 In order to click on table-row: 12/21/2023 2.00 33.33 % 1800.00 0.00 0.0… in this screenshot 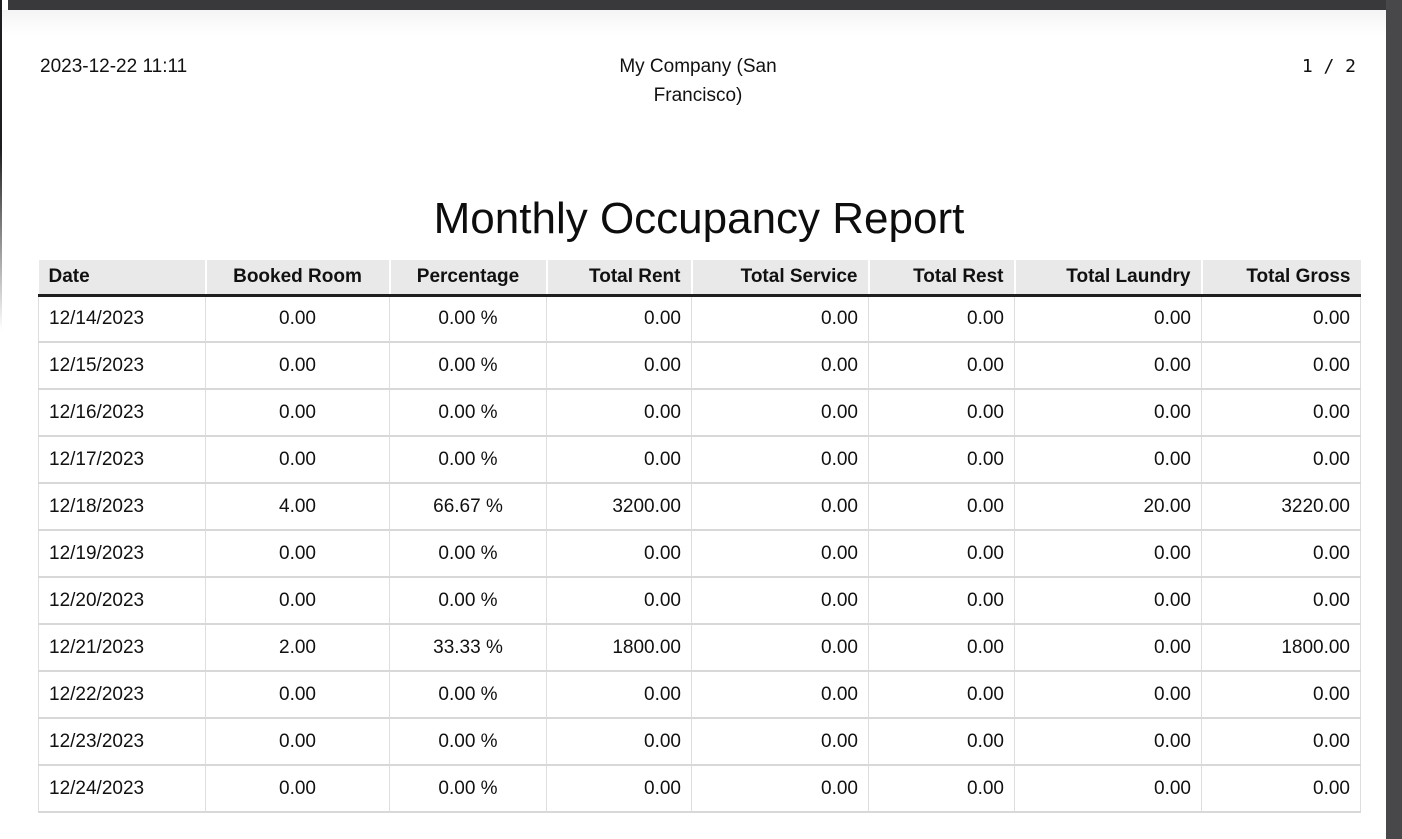, I will do `click(699, 647)`.